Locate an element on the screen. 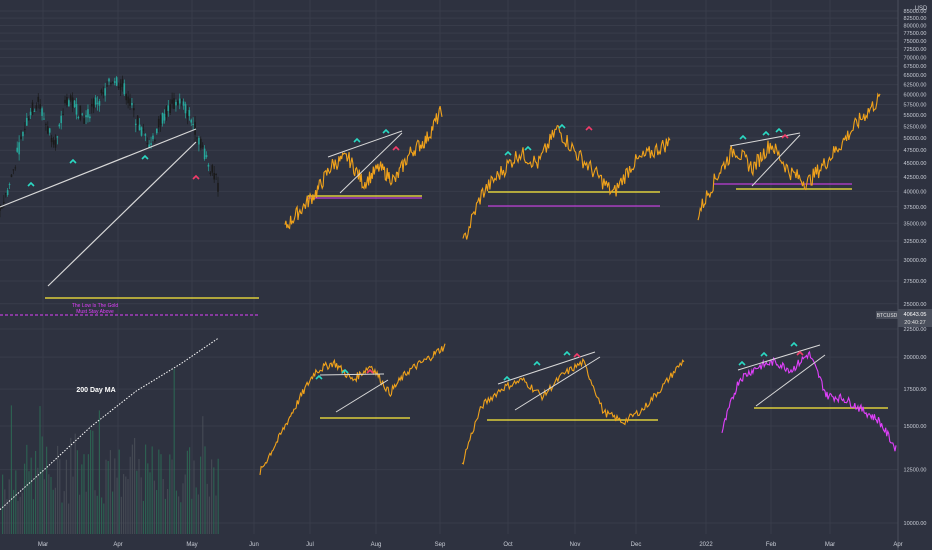 This screenshot has width=932, height=550. price-tick-label: 32500.00 is located at coordinates (915, 242).